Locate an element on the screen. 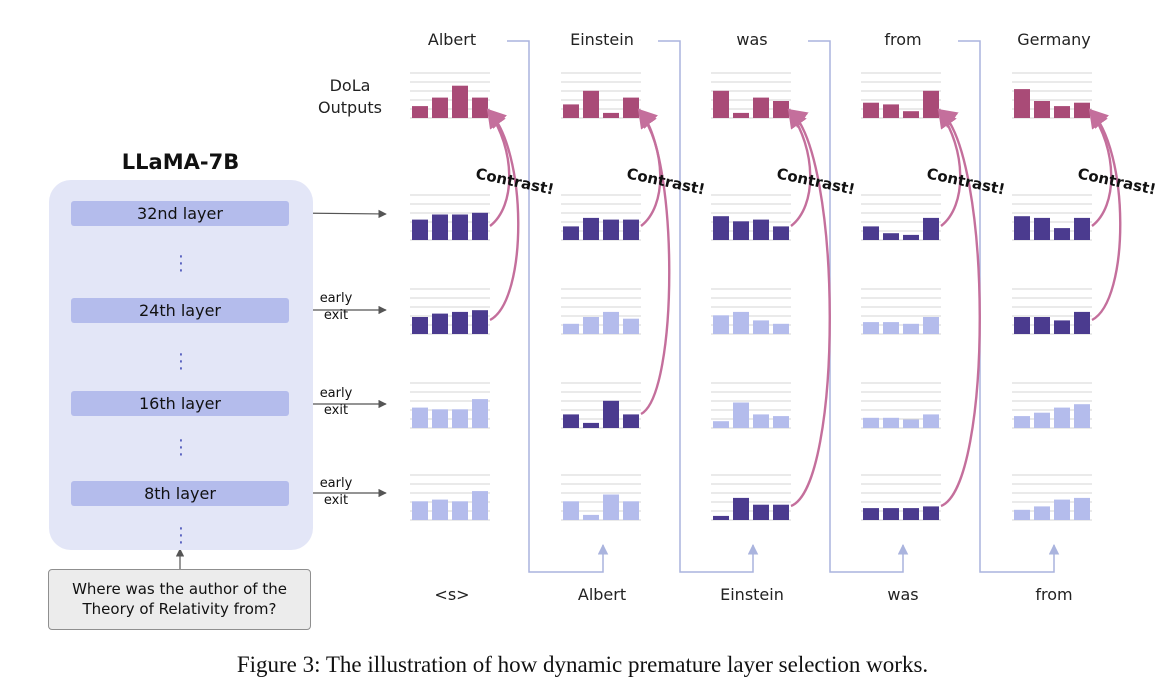 The width and height of the screenshot is (1165, 696). input-token-5: from is located at coordinates (1054, 594).